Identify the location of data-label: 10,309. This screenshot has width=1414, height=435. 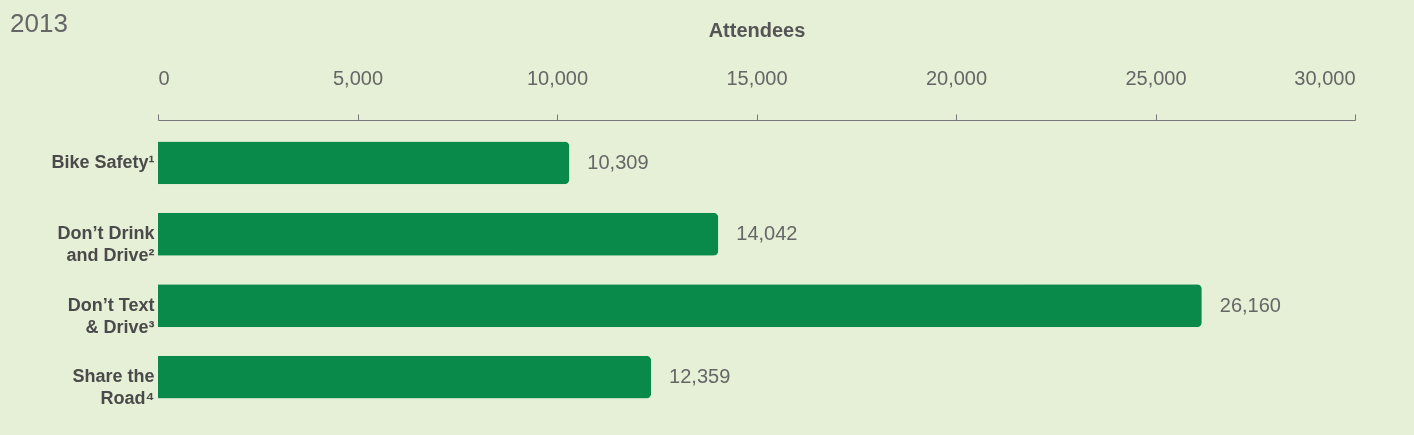
(618, 161).